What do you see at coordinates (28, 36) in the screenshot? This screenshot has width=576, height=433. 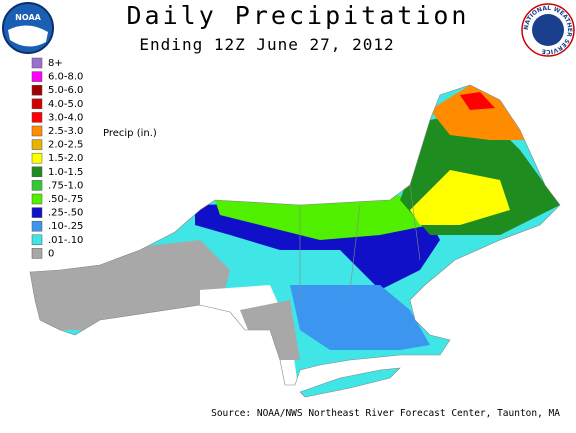 I see `noaa-logo-wave` at bounding box center [28, 36].